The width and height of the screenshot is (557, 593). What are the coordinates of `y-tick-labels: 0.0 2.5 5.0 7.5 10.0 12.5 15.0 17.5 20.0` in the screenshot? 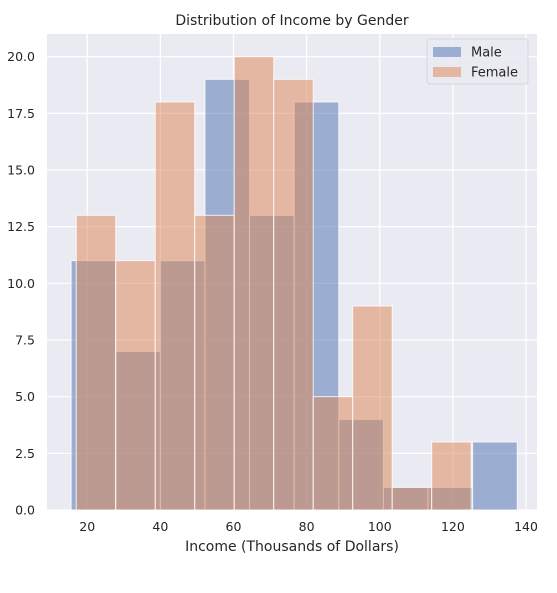 It's located at (21, 283).